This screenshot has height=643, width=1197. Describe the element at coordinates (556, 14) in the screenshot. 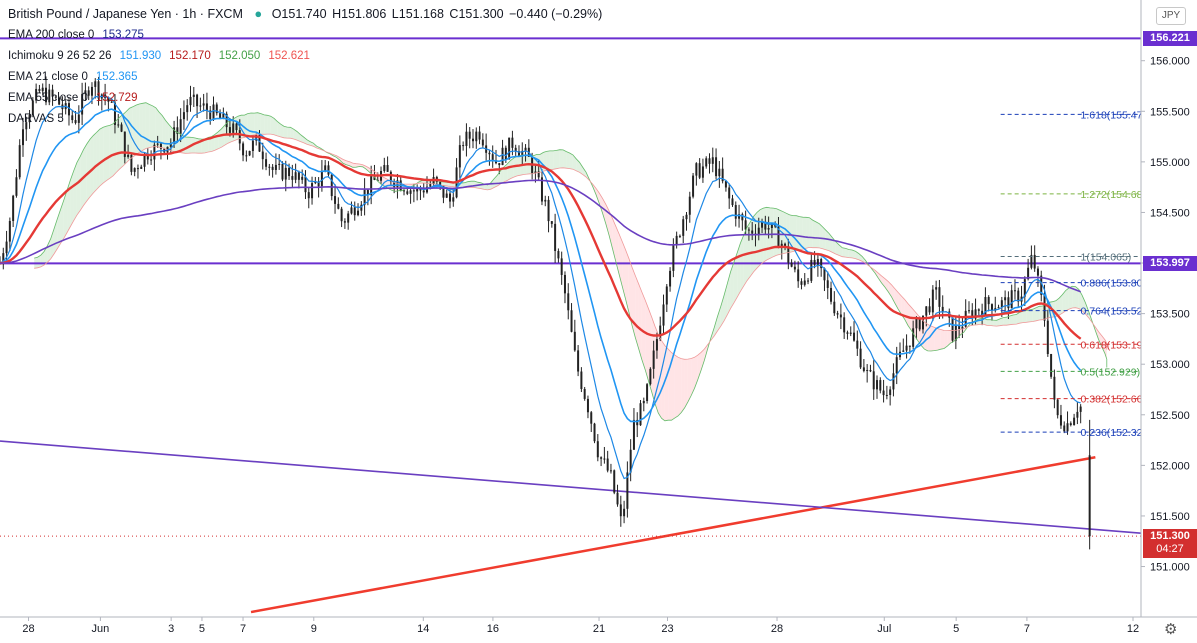

I see `ohlc-change: −0.440 (−0.29%)` at that location.